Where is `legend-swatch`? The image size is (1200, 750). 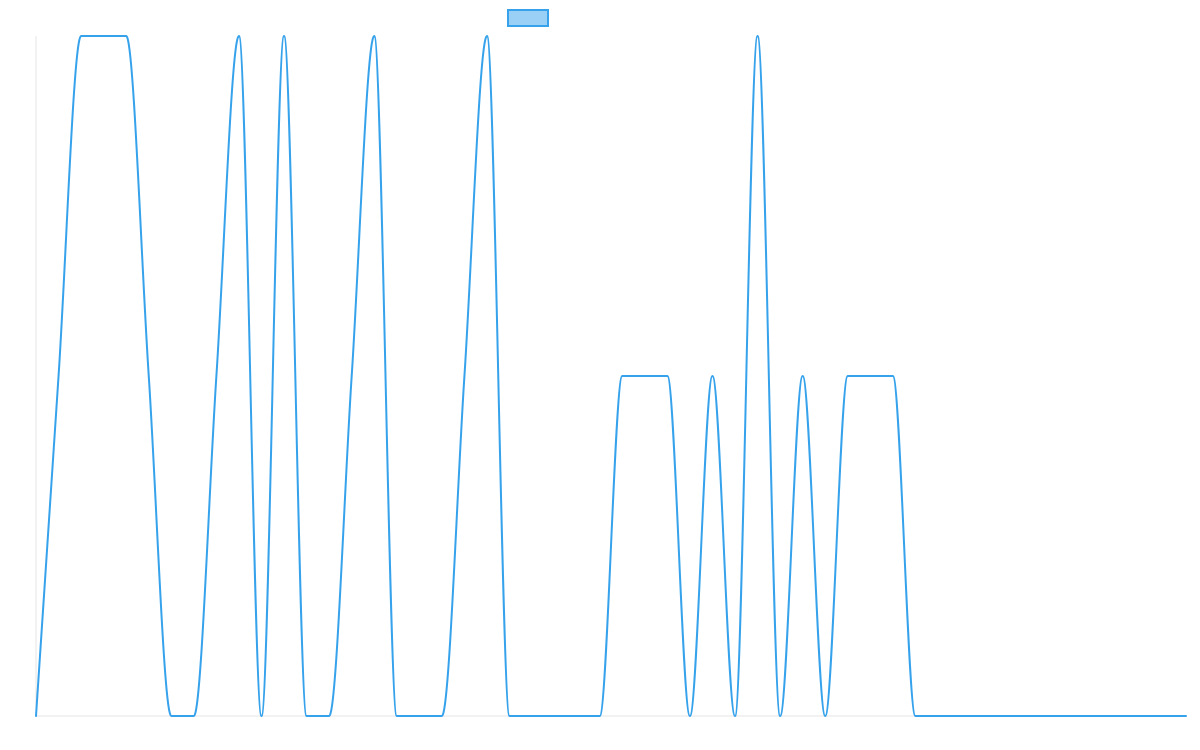
legend-swatch is located at coordinates (528, 18).